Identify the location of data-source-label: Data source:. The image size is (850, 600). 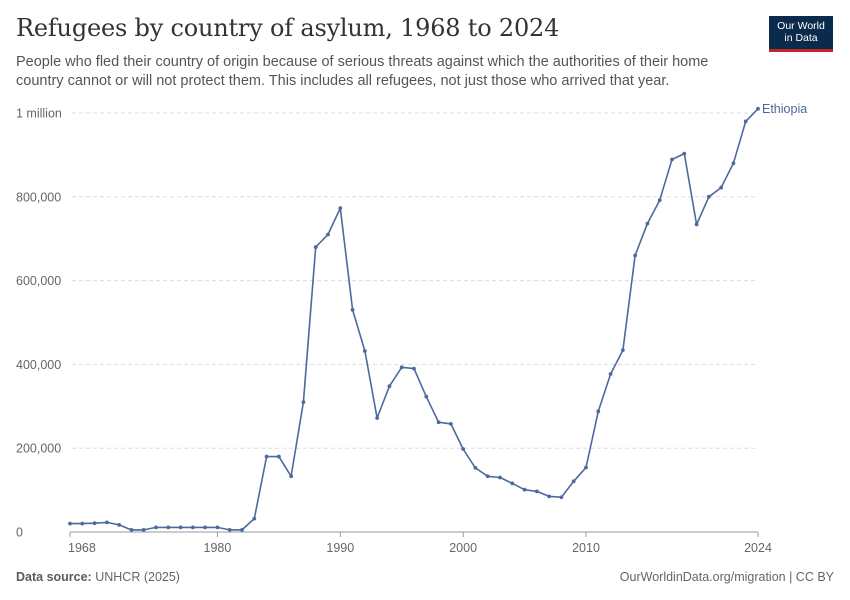
(54, 577).